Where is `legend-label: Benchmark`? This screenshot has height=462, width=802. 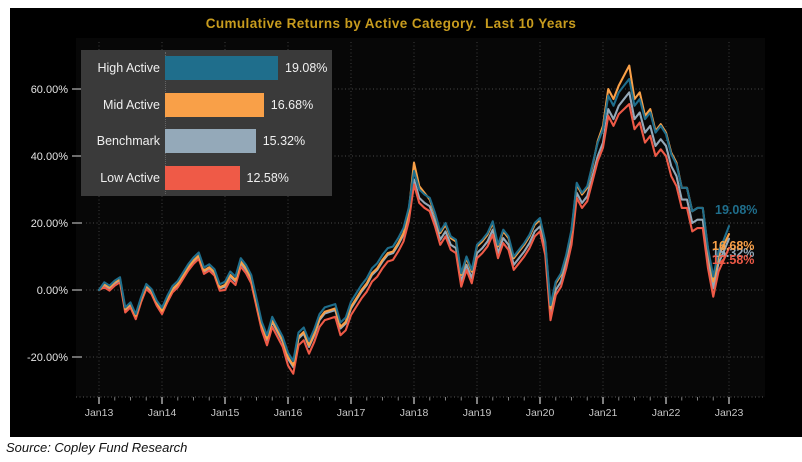 legend-label: Benchmark is located at coordinates (128, 141).